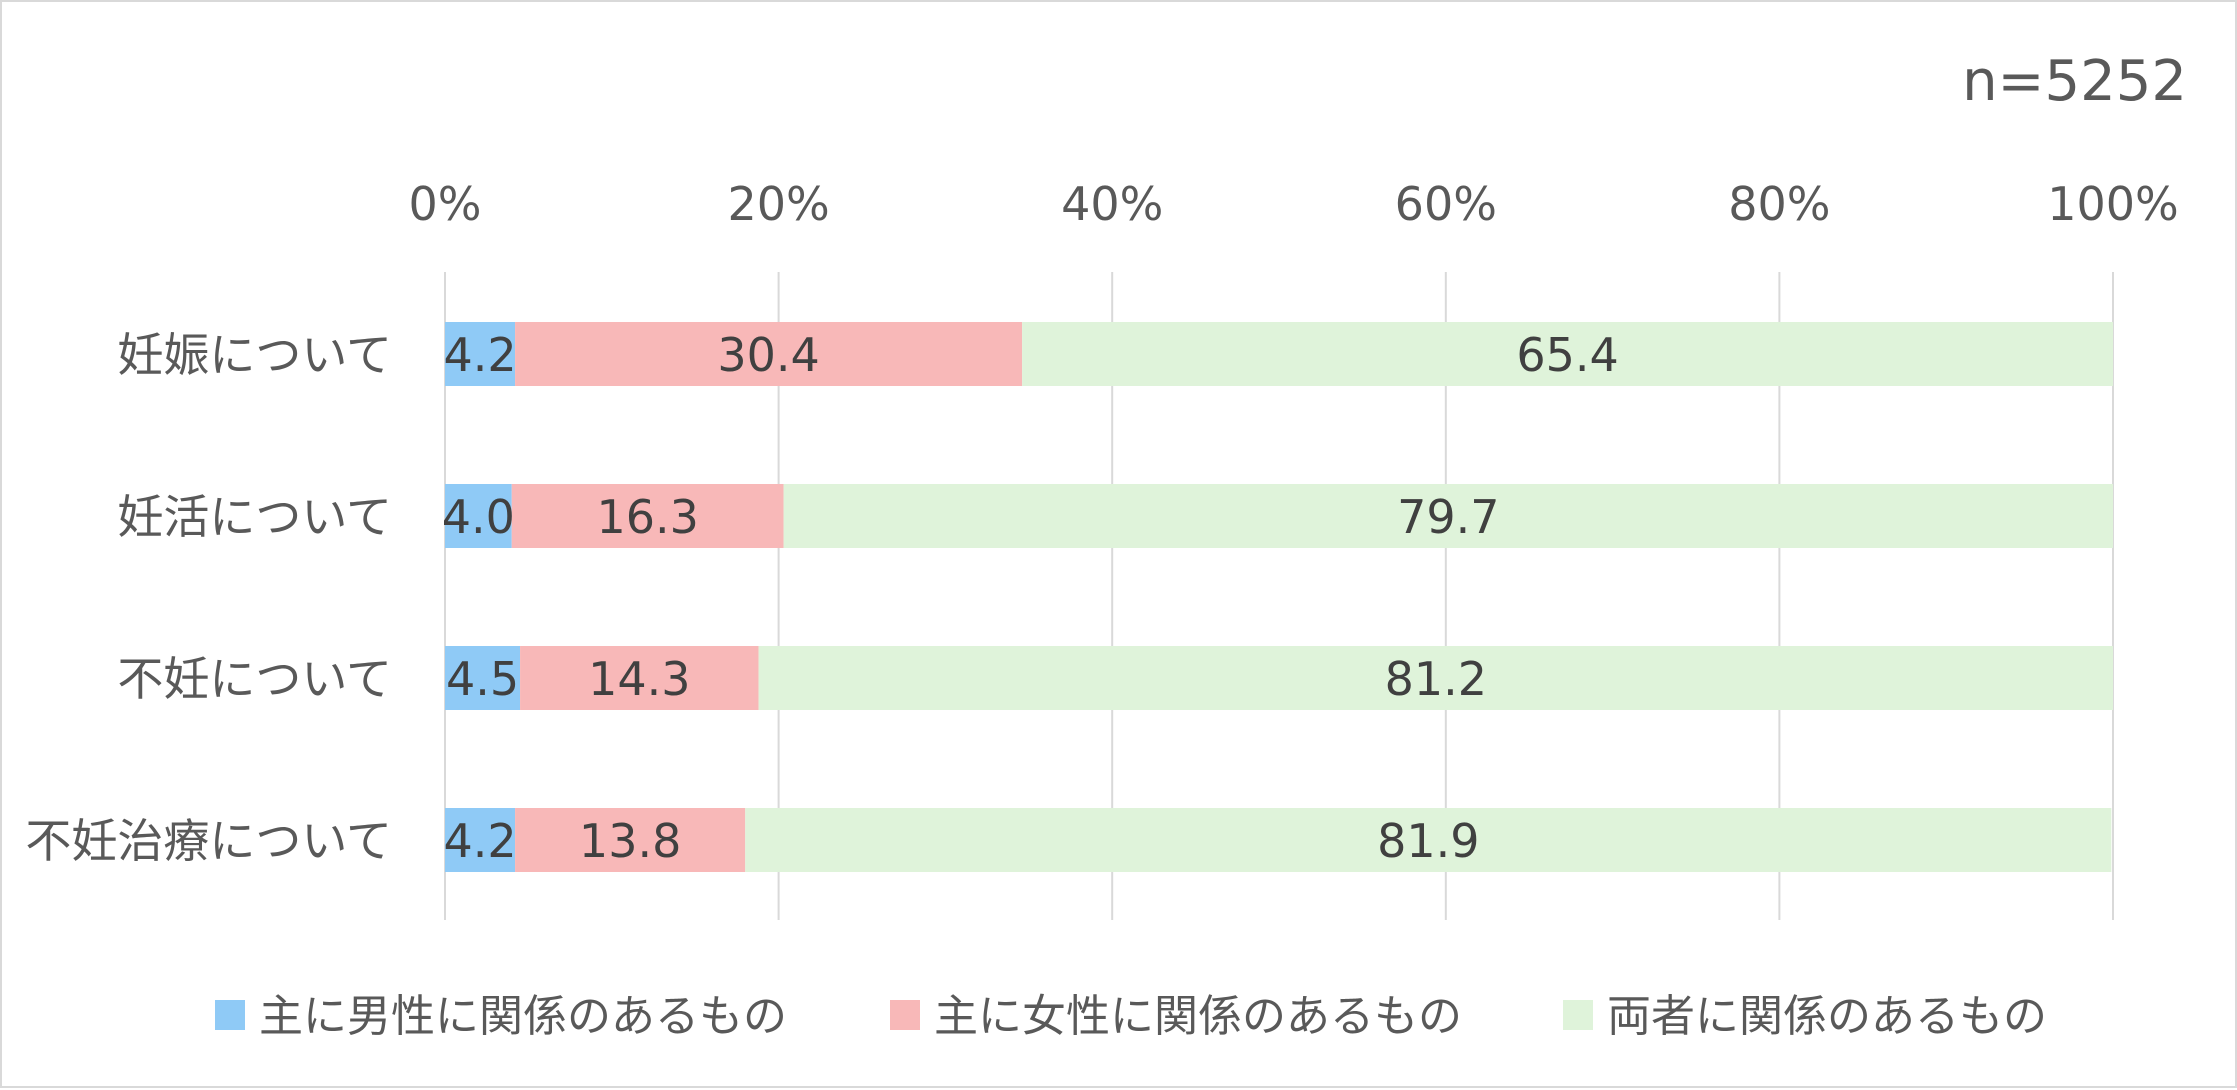  I want to click on data-label: 14.3, so click(639, 679).